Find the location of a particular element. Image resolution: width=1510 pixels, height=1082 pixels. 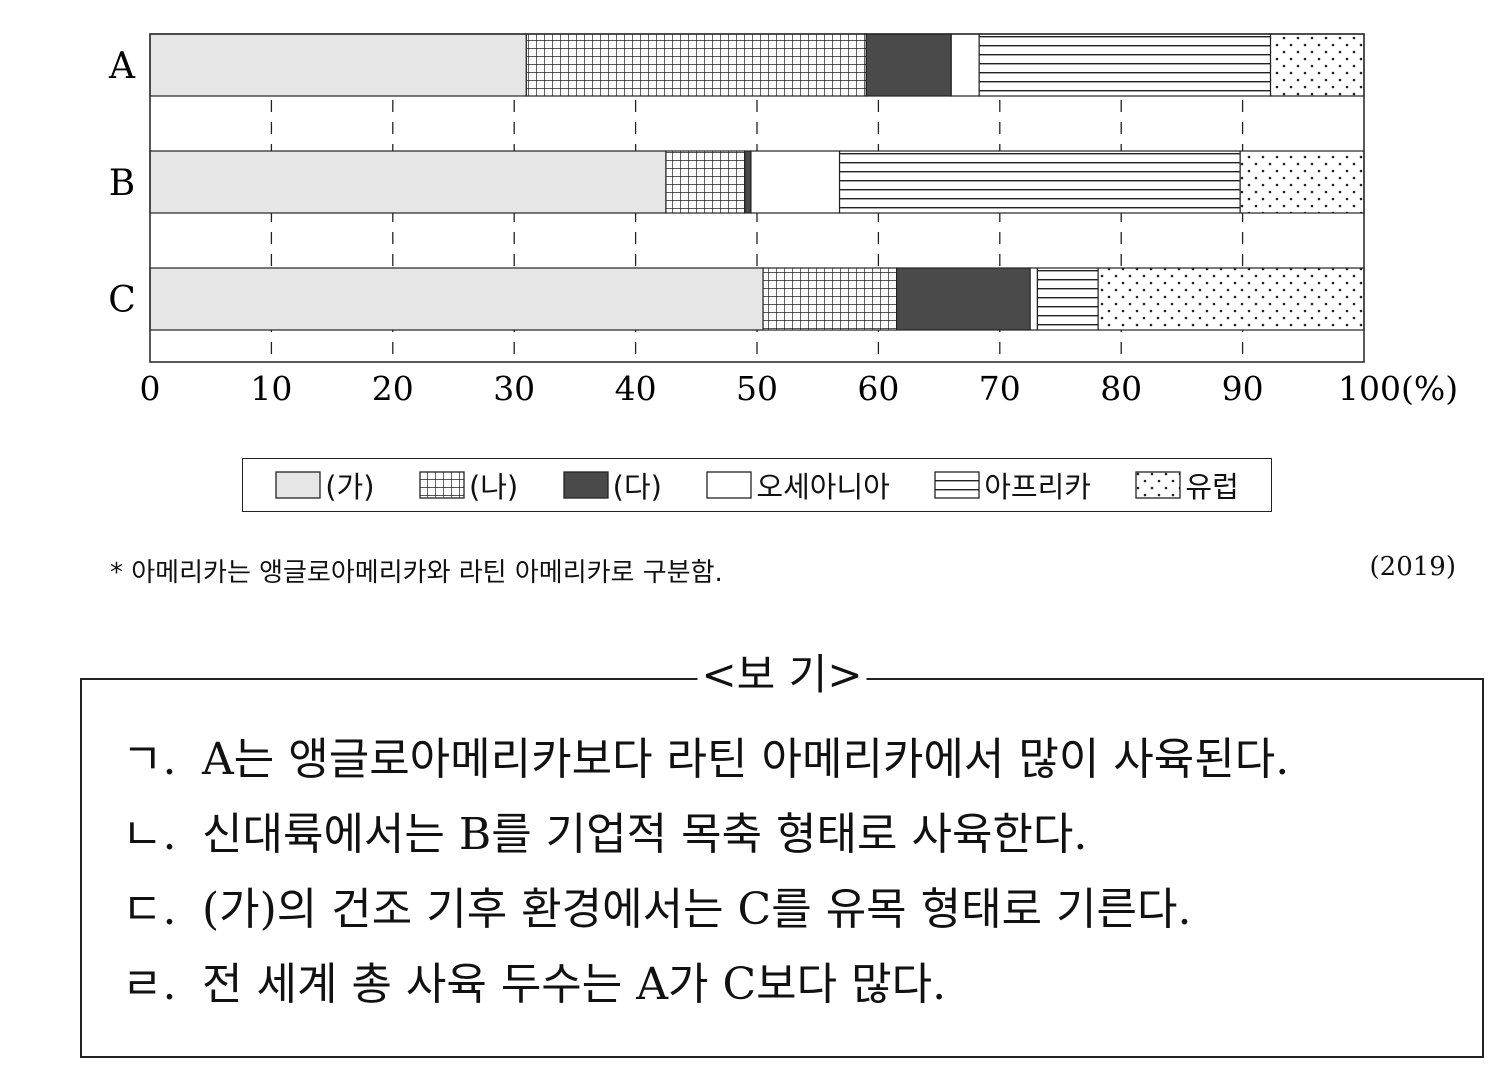

bogi-text: A는 앵글로아메리카보다 라틴 아메리카에서 많이 사육된다. is located at coordinates (746, 759).